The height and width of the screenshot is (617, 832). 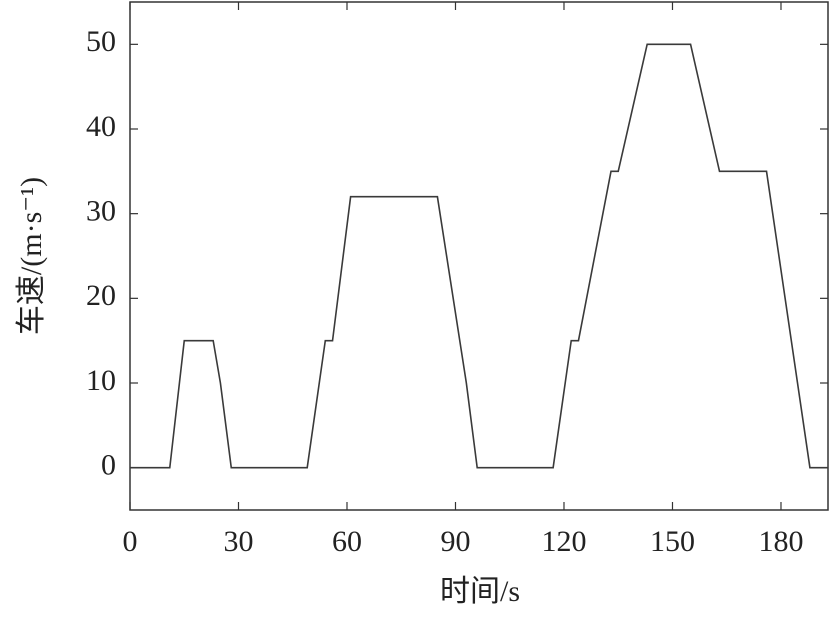 What do you see at coordinates (480, 591) in the screenshot?
I see `x-axis-label: 时间/s` at bounding box center [480, 591].